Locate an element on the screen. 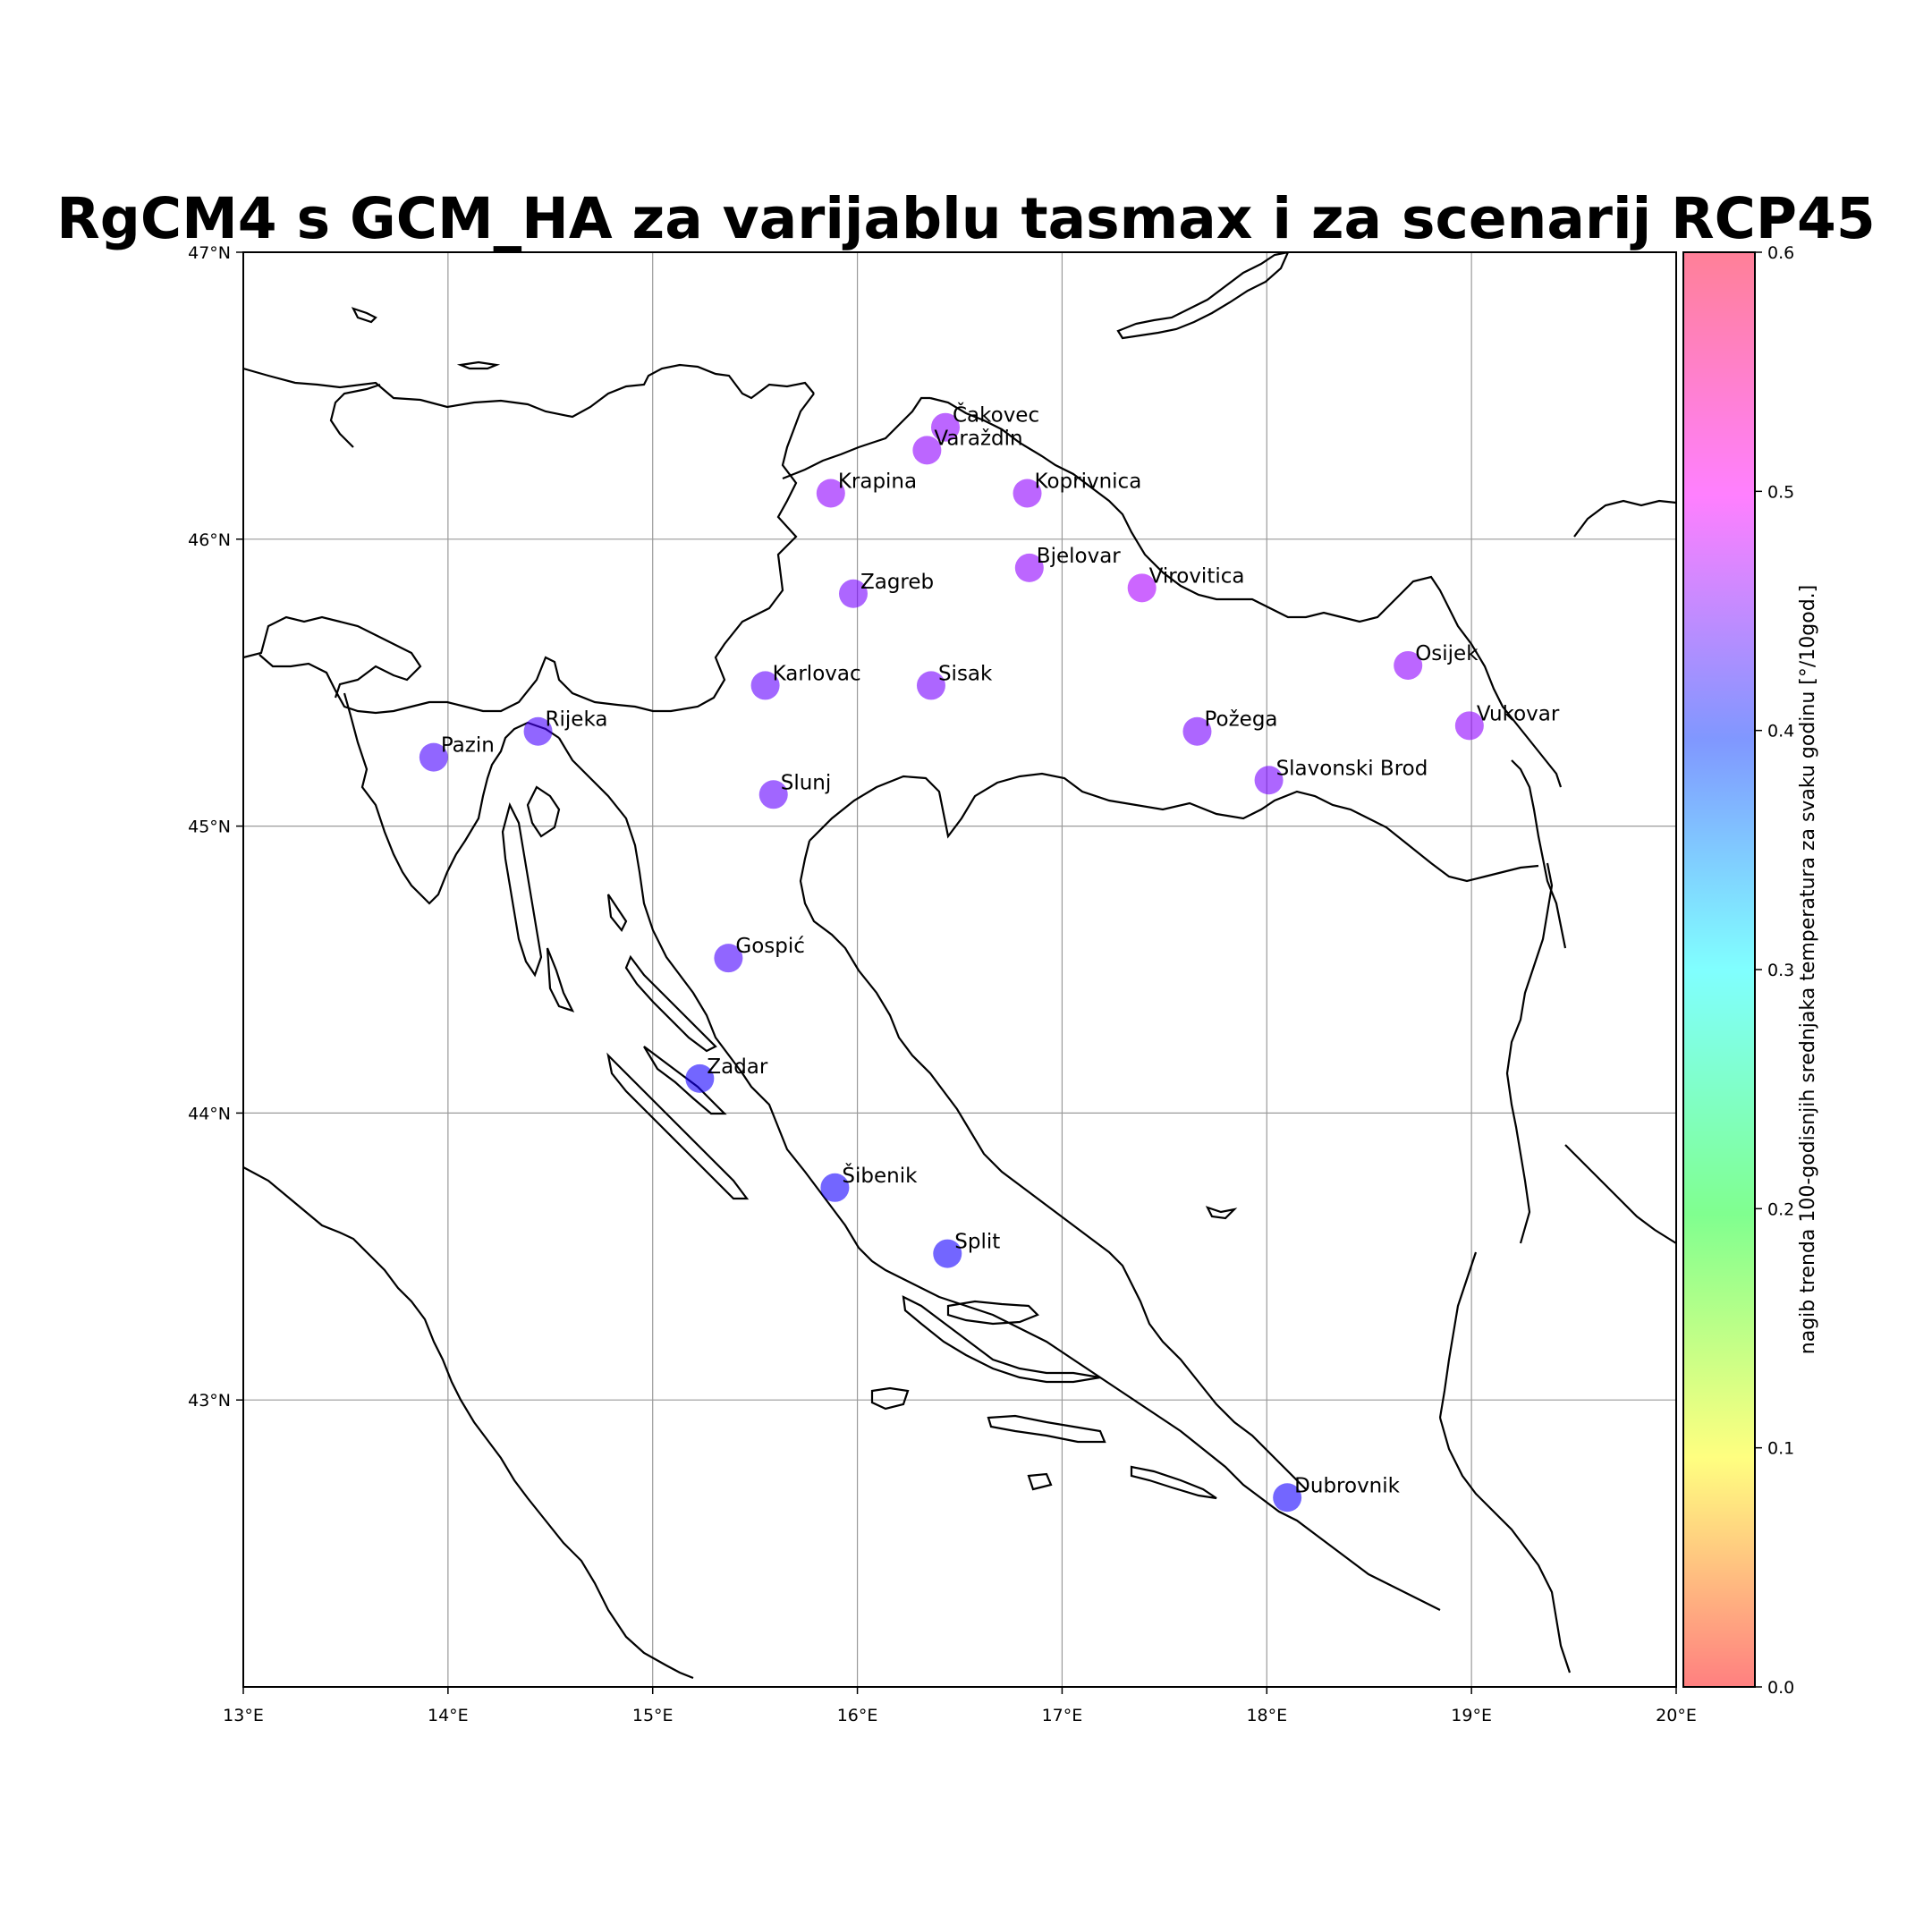 This screenshot has width=1932, height=1932. x-tick-label: 18°E is located at coordinates (1266, 1715).